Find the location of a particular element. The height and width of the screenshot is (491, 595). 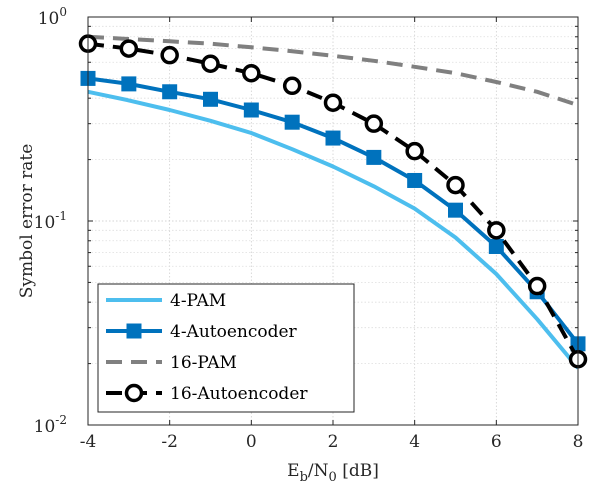

legend-entry-4-autoencoder: 4-Autoencoder is located at coordinates (202, 332).